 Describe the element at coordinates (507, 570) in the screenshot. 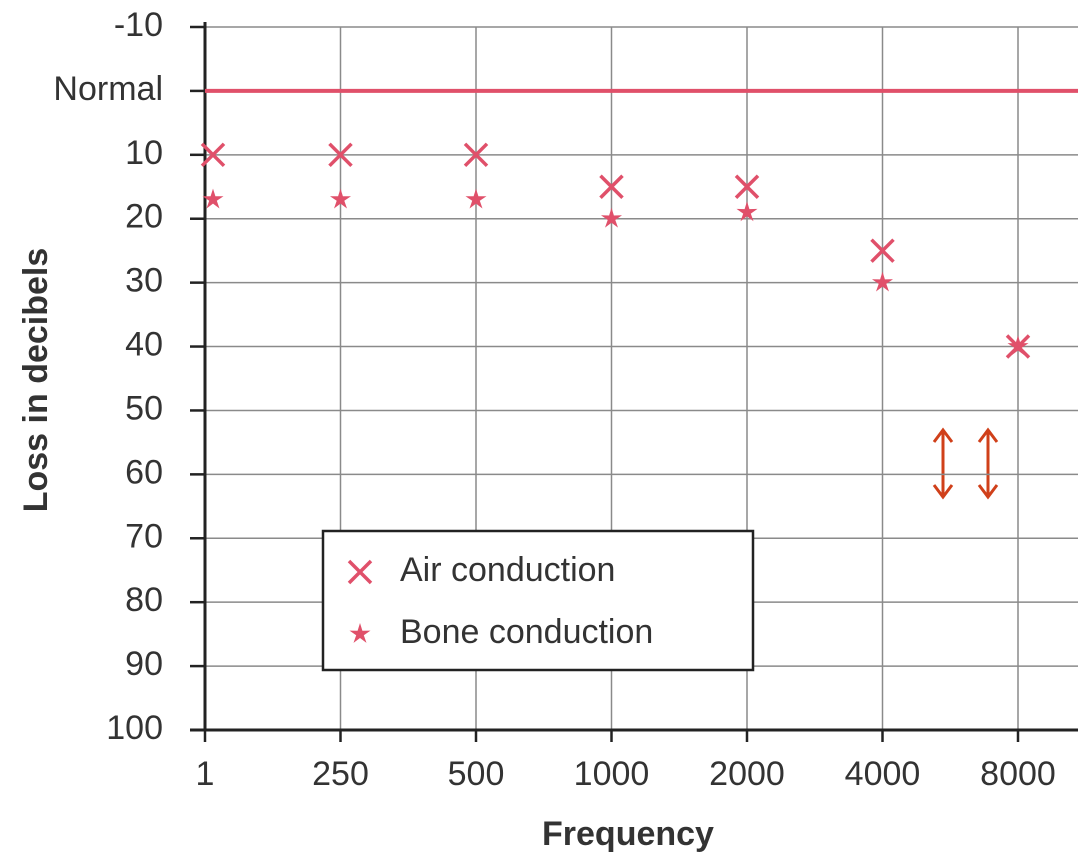

I see `legend-label: Air conduction` at that location.